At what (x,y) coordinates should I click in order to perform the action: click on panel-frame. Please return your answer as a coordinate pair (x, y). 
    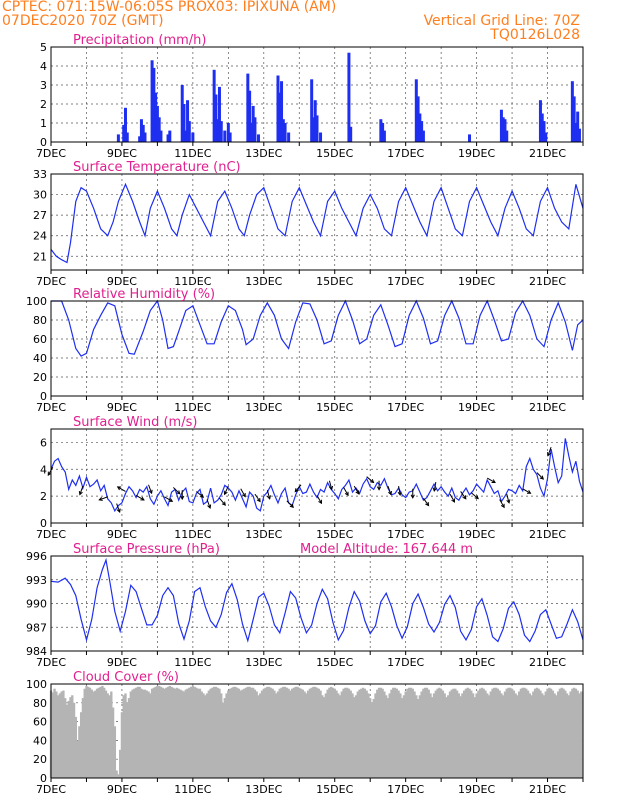
    Looking at the image, I should click on (317, 222).